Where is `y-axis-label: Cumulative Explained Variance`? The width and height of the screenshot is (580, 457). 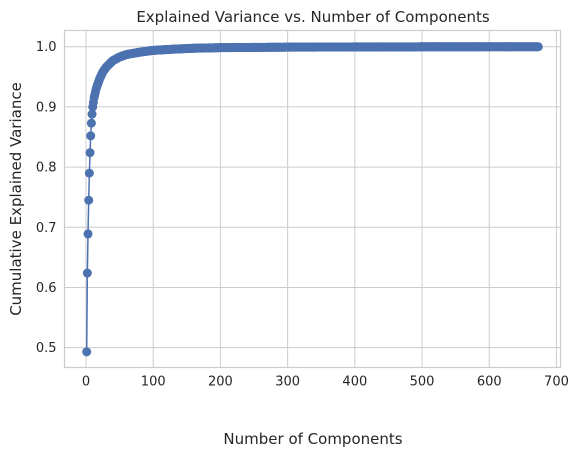 y-axis-label: Cumulative Explained Variance is located at coordinates (16, 199).